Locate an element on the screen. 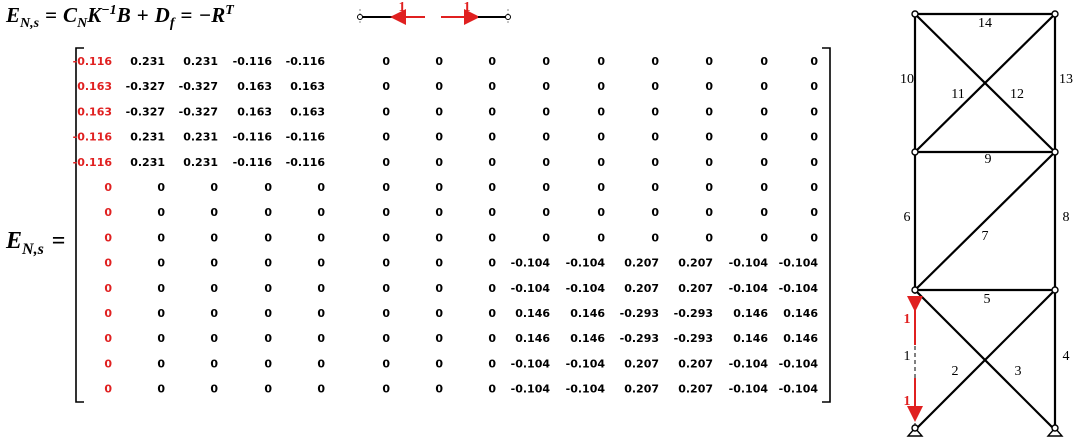 Image resolution: width=1074 pixels, height=438 pixels. matrix-label: EN,s = is located at coordinates (35, 243).